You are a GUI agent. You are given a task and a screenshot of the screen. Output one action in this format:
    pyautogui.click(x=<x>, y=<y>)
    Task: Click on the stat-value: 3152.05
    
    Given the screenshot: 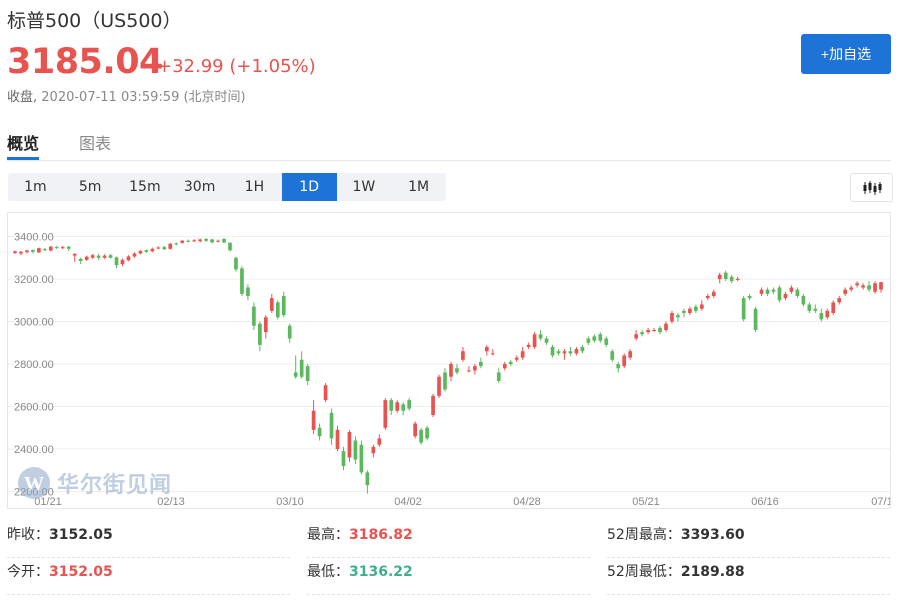 What is the action you would take?
    pyautogui.click(x=81, y=535)
    